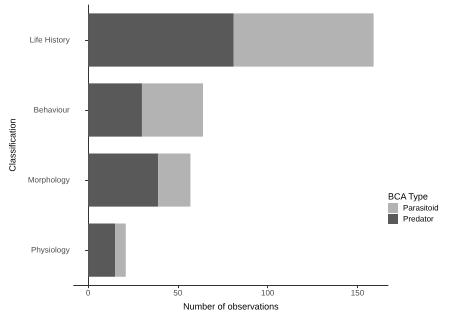 This screenshot has height=316, width=474. Describe the element at coordinates (357, 293) in the screenshot. I see `x-tick-label: 150` at that location.